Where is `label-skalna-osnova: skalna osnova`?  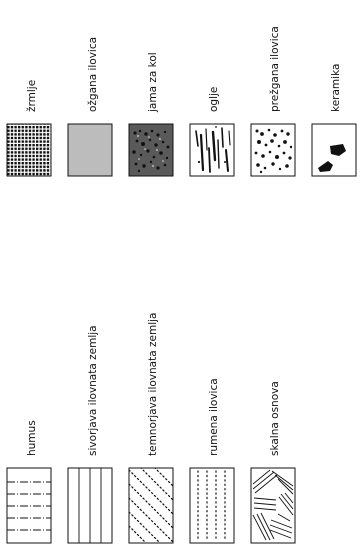 label-skalna-osnova: skalna osnova is located at coordinates (275, 418).